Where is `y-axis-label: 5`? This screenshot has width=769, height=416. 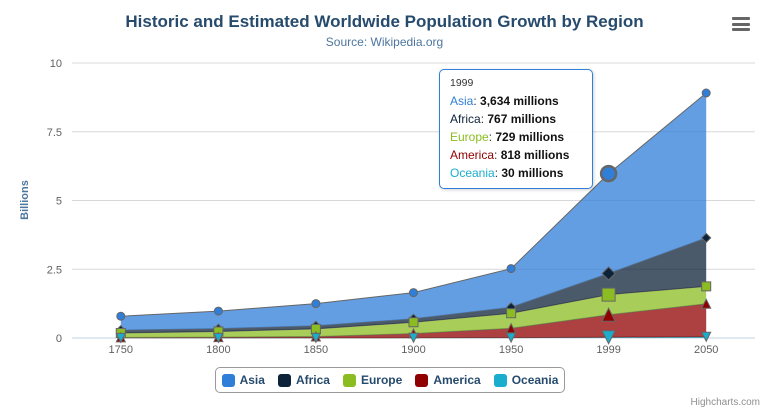 y-axis-label: 5 is located at coordinates (59, 202).